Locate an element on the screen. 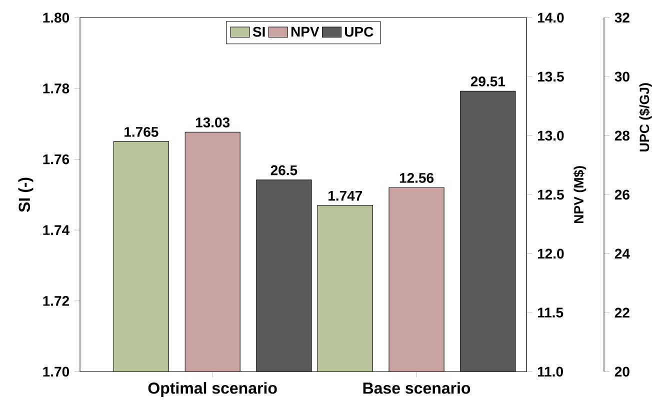 Image resolution: width=664 pixels, height=405 pixels. y-tick-label: 1.80 is located at coordinates (56, 17).